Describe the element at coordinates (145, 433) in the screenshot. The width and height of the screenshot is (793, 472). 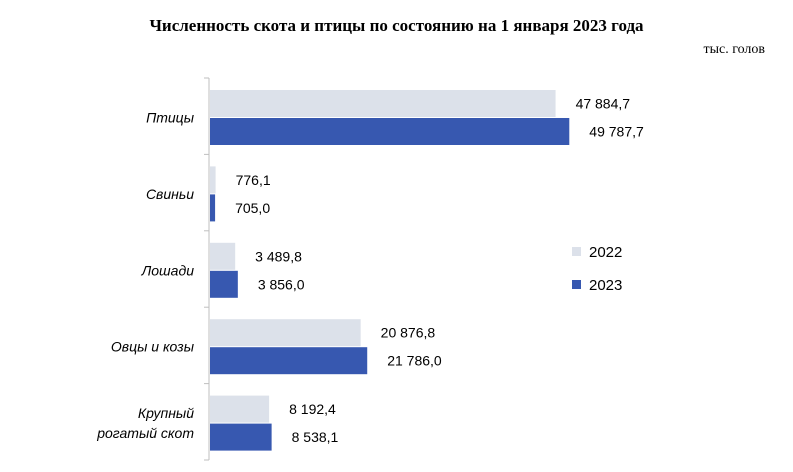
I see `category-label-5: рогатый скот` at that location.